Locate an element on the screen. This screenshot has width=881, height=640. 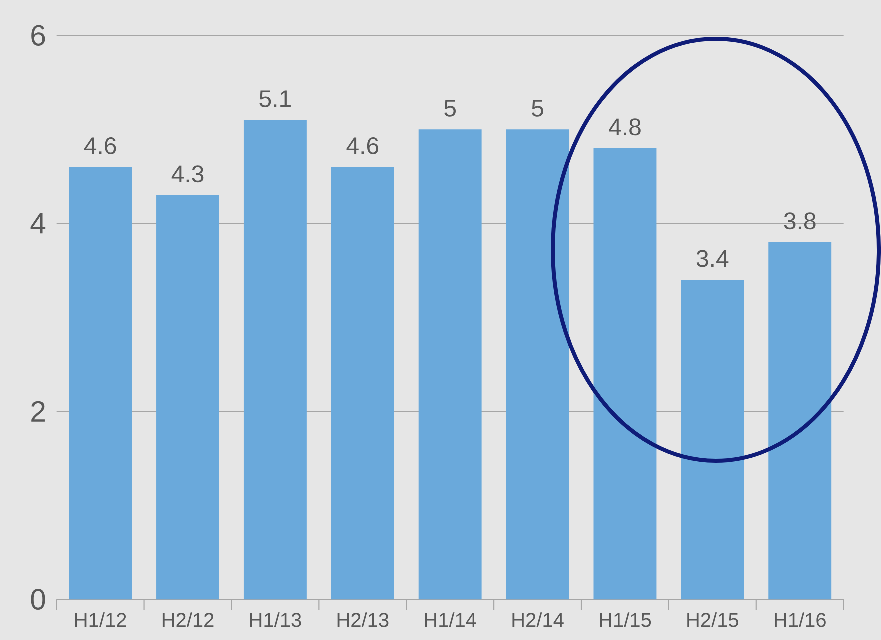
y-tick-label: 4 is located at coordinates (38, 223).